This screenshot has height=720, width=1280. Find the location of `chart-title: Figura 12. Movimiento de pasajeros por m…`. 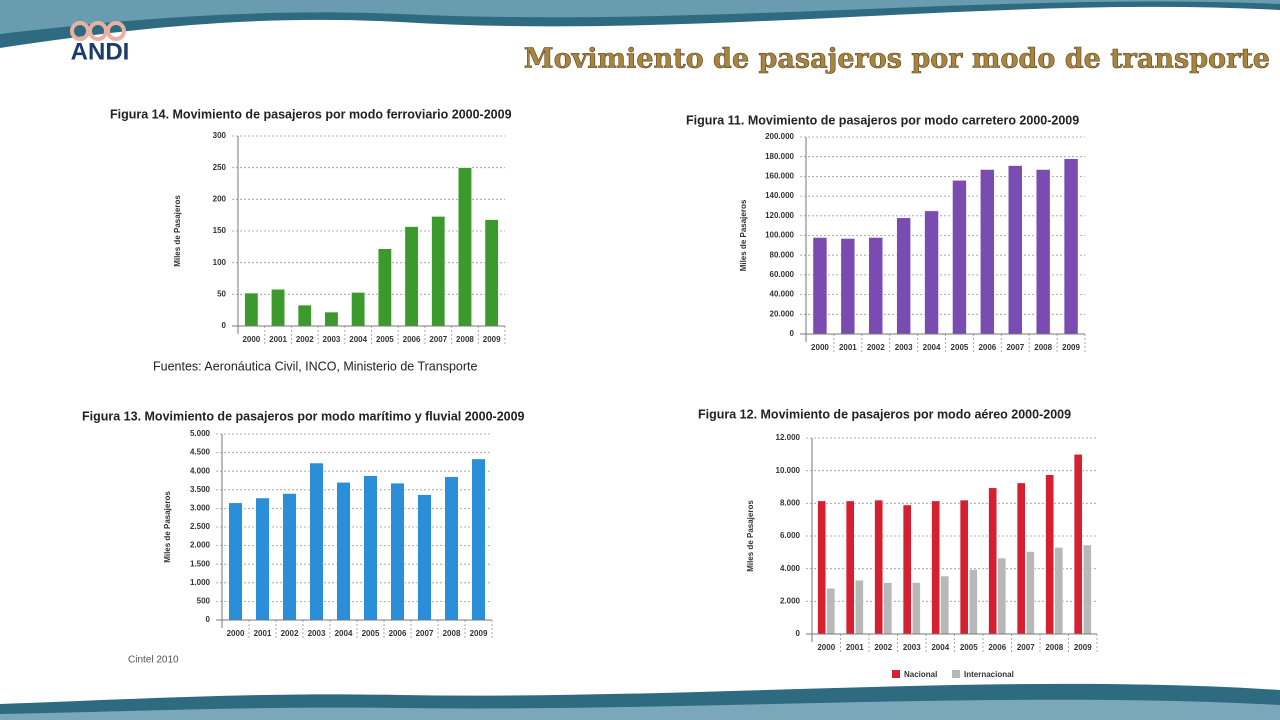

chart-title: Figura 12. Movimiento de pasajeros por m… is located at coordinates (884, 414).